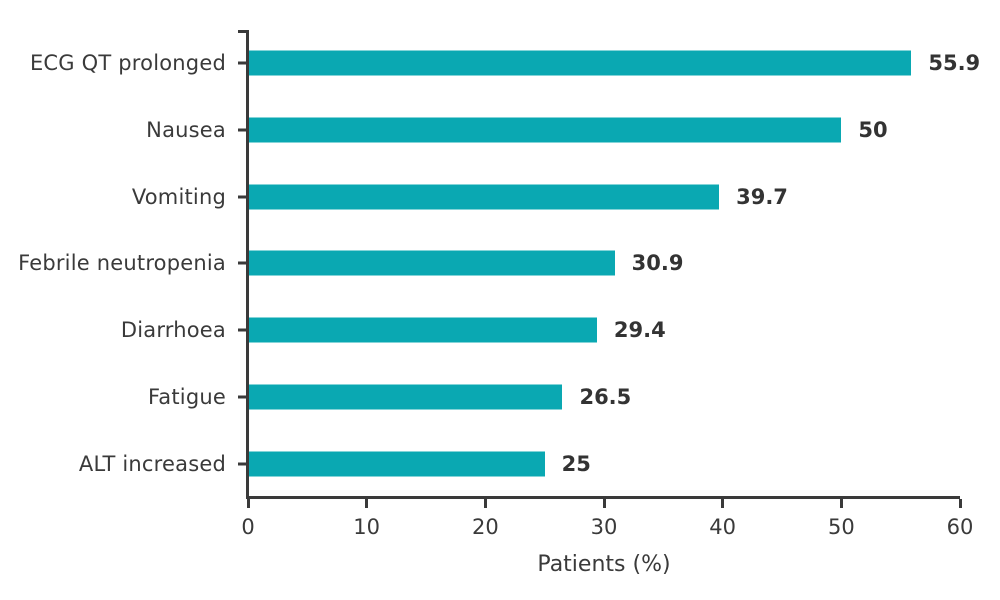 The height and width of the screenshot is (600, 1000). I want to click on bar-value-label: 30.9, so click(657, 263).